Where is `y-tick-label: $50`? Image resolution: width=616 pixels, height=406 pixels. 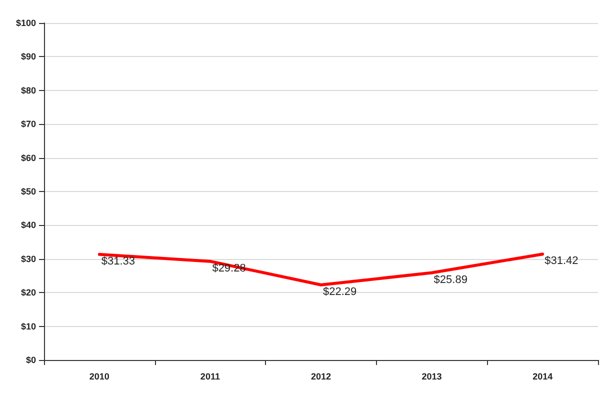 y-tick-label: $50 is located at coordinates (28, 191).